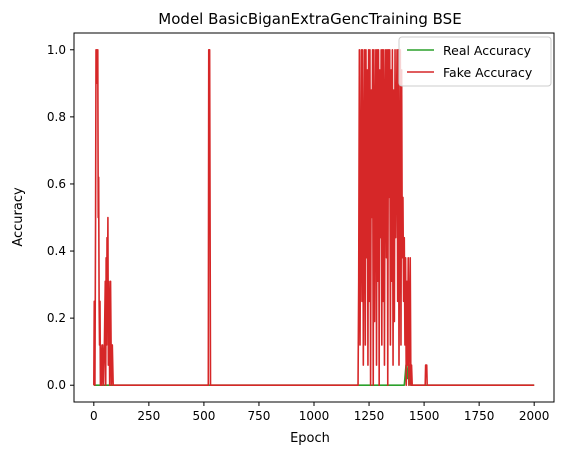 Image resolution: width=567 pixels, height=455 pixels. Describe the element at coordinates (56, 251) in the screenshot. I see `y-tick-label: 0.4` at that location.